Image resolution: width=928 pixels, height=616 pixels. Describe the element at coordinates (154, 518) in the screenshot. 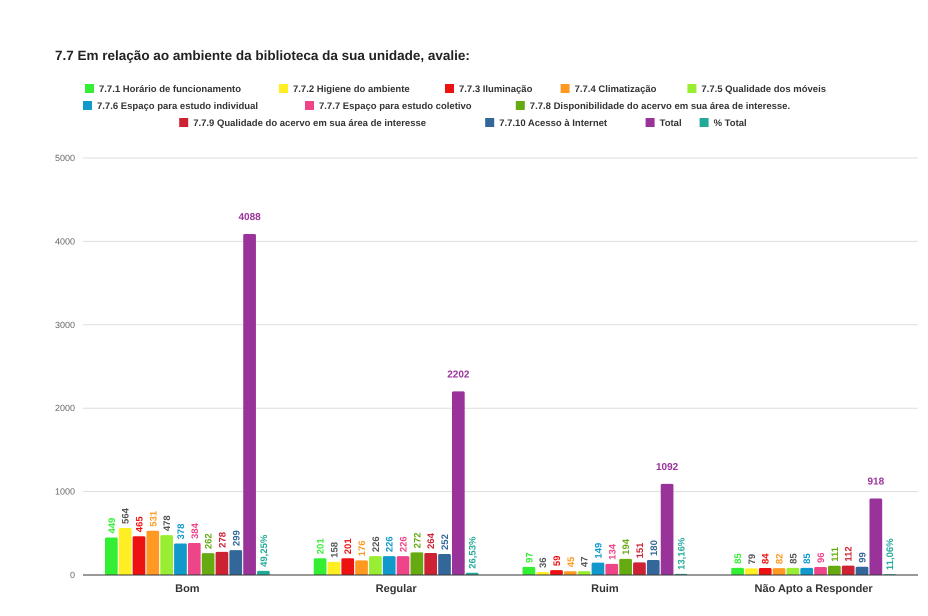

I see `data-label: 531` at that location.